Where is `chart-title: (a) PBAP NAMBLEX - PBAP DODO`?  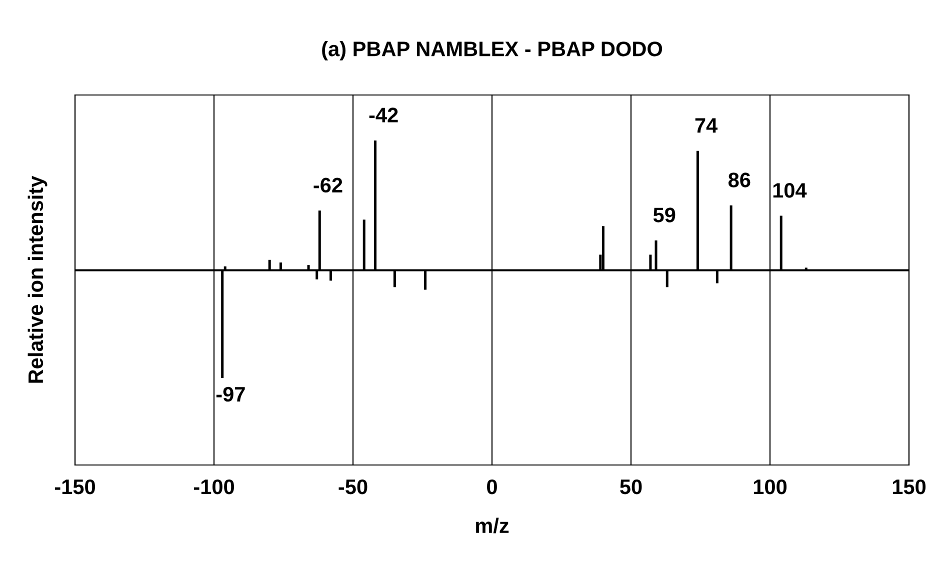 chart-title: (a) PBAP NAMBLEX - PBAP DODO is located at coordinates (492, 50).